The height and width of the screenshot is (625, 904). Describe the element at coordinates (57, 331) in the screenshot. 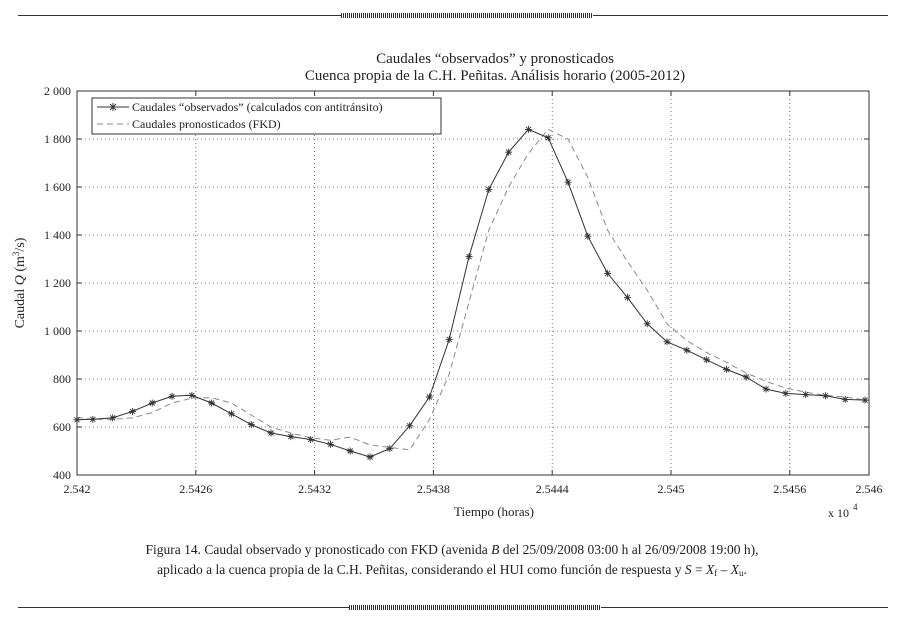

I see `y-tick-label: 1 000` at that location.